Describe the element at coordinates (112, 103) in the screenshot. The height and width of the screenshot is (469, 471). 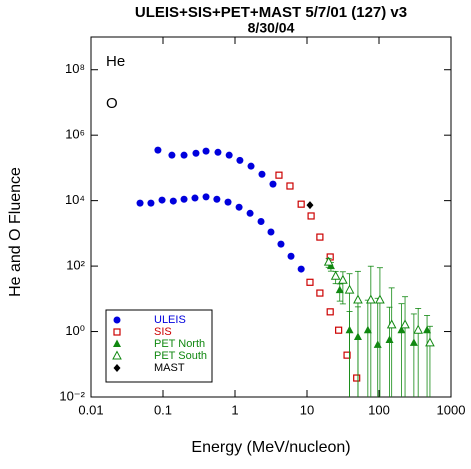
I see `annotation: O` at that location.